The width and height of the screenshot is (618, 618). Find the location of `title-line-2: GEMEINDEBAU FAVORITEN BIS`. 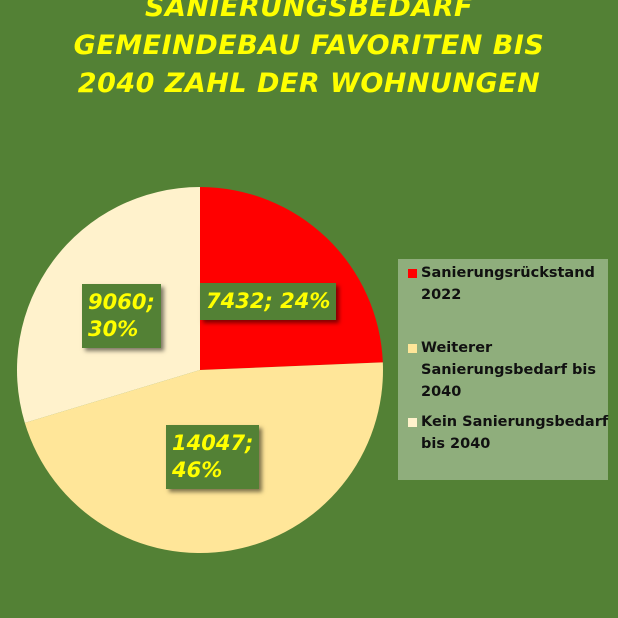

title-line-2: GEMEINDEBAU FAVORITEN BIS is located at coordinates (309, 45).